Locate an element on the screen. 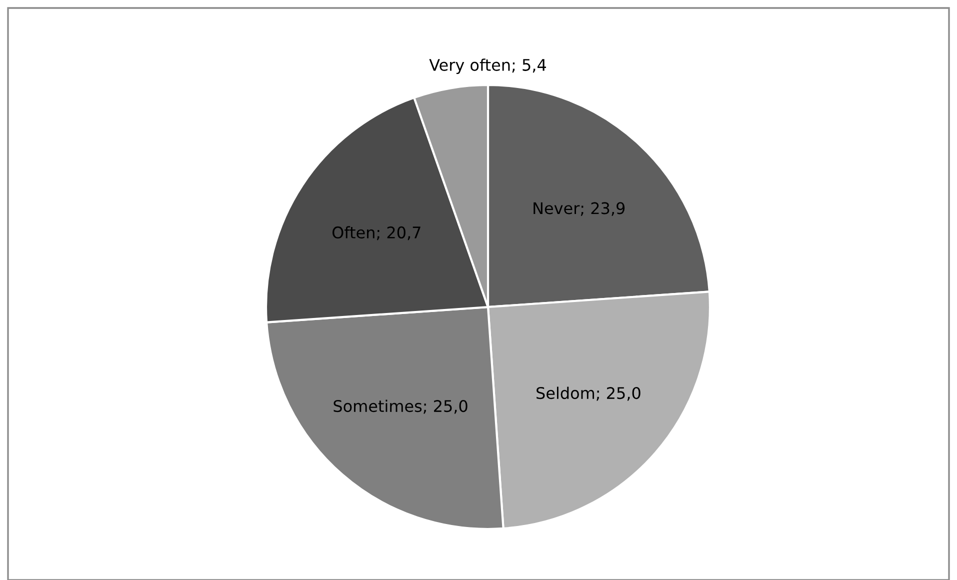  slice-label: Very often; 5,4 is located at coordinates (487, 66).